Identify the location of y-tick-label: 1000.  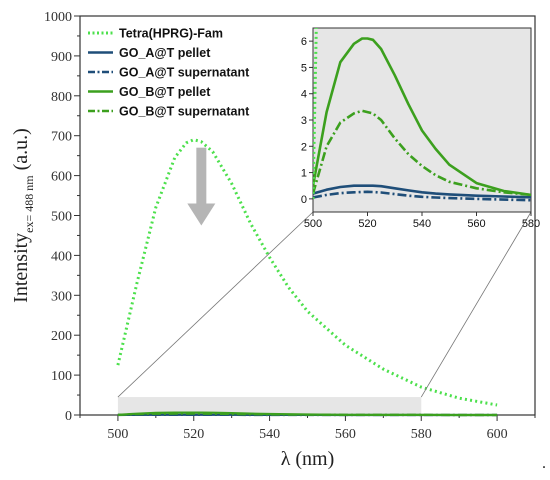
(58, 17).